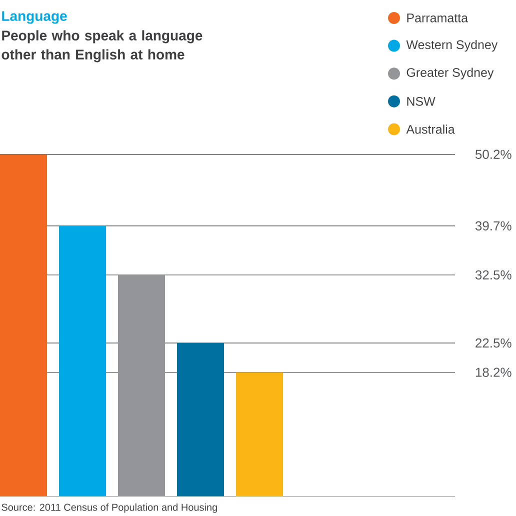 The width and height of the screenshot is (516, 516). I want to click on y-tick-label: 32.5%, so click(493, 275).